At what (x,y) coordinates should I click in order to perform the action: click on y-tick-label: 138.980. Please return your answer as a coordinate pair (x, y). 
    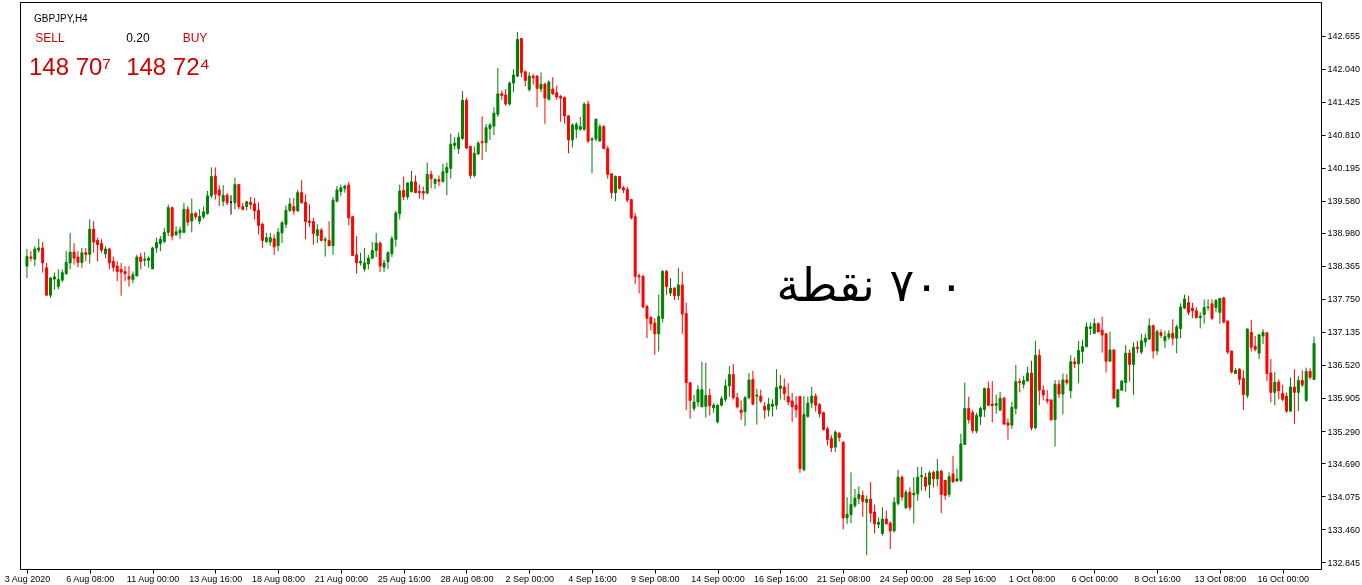
    Looking at the image, I should click on (1344, 233).